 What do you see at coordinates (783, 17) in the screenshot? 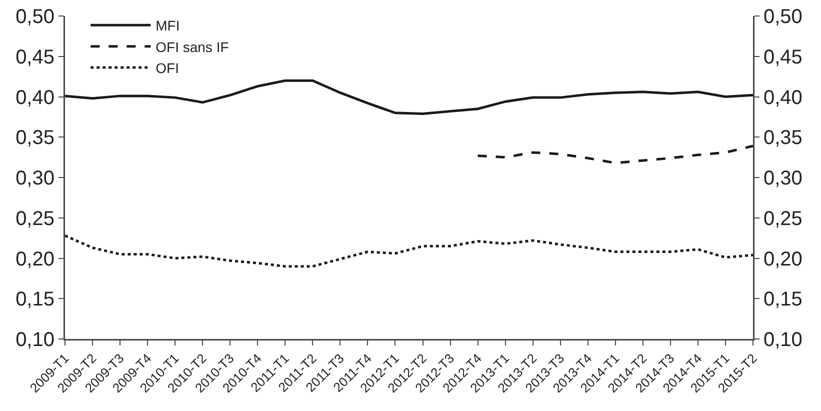
I see `y2-tick-label: 0,50` at bounding box center [783, 17].